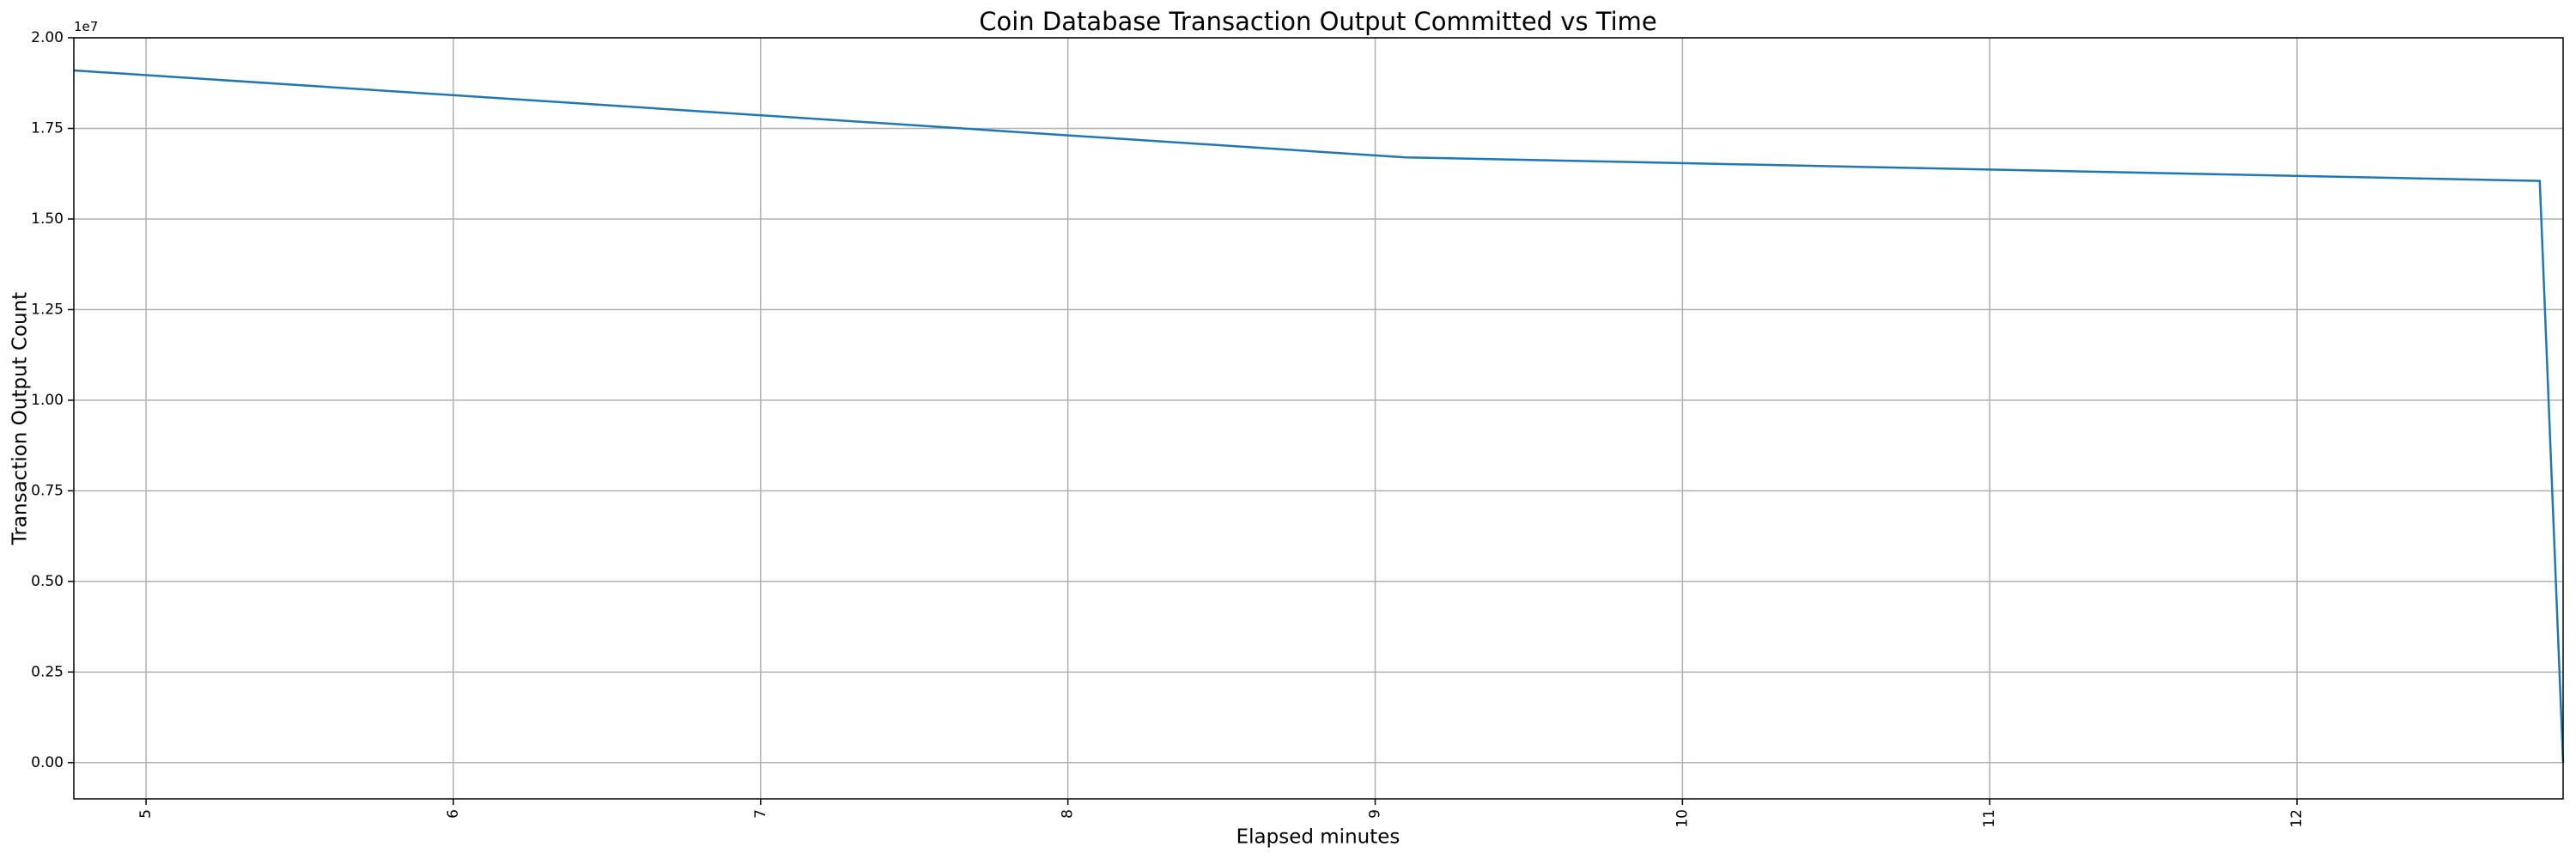 This screenshot has height=859, width=2576. I want to click on x-tick-label: 5, so click(146, 814).